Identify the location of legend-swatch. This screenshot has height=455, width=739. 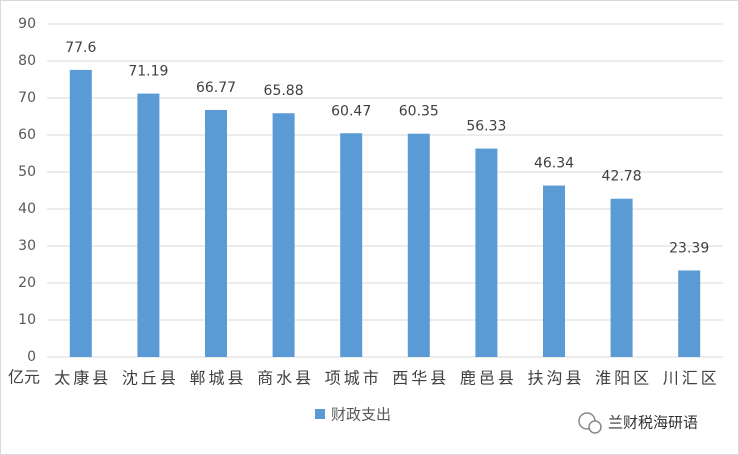
(320, 414).